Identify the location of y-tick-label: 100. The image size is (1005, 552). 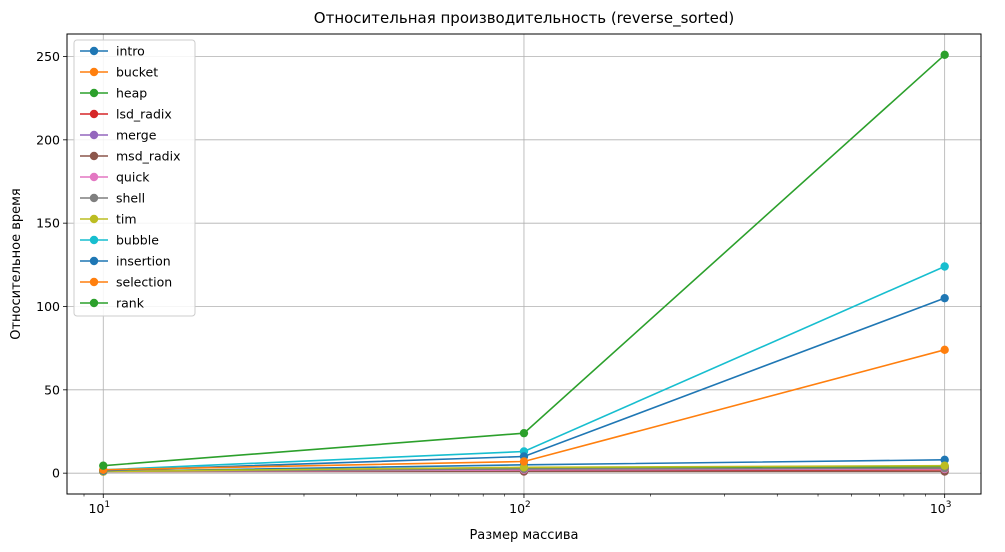
(48, 306).